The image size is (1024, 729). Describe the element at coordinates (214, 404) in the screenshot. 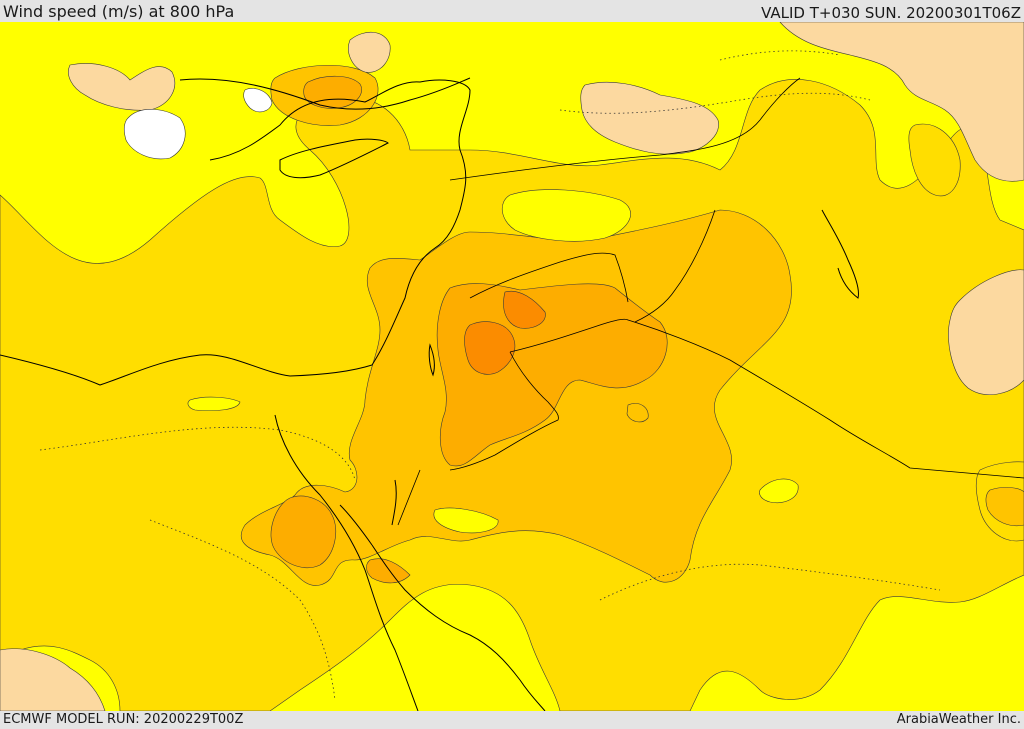

I see `yellow-pocket-east-med` at that location.